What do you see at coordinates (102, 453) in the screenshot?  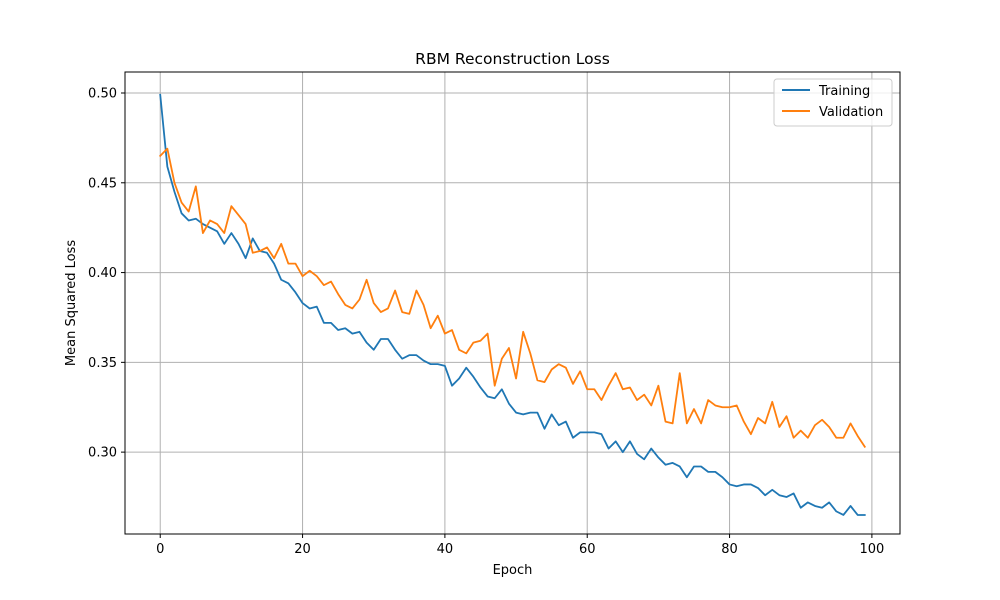 I see `y-tick-label: 0.30` at bounding box center [102, 453].